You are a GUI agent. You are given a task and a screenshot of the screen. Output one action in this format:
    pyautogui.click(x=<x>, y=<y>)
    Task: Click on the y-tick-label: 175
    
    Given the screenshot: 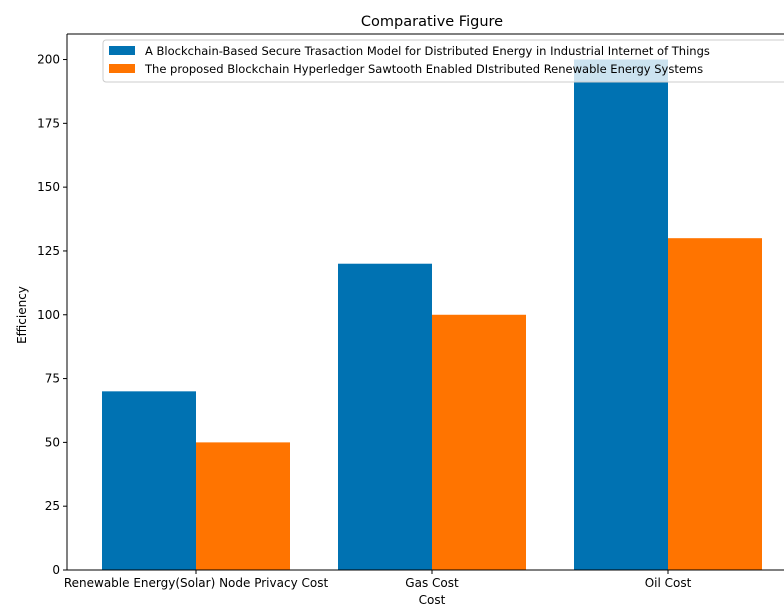 What is the action you would take?
    pyautogui.click(x=48, y=123)
    